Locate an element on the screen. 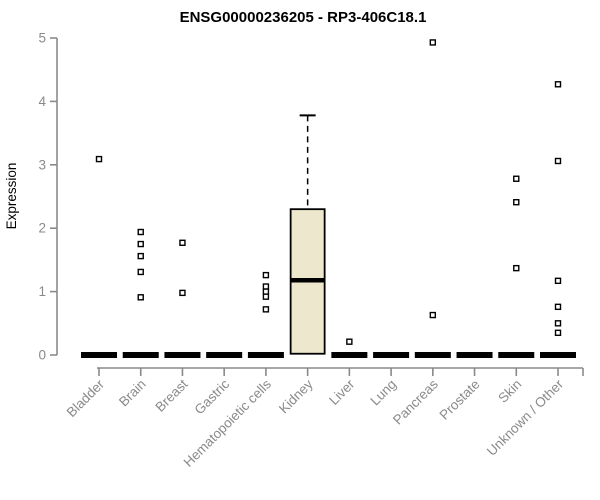 Image resolution: width=600 pixels, height=500 pixels. x-tick-label: Kidney is located at coordinates (296, 396).